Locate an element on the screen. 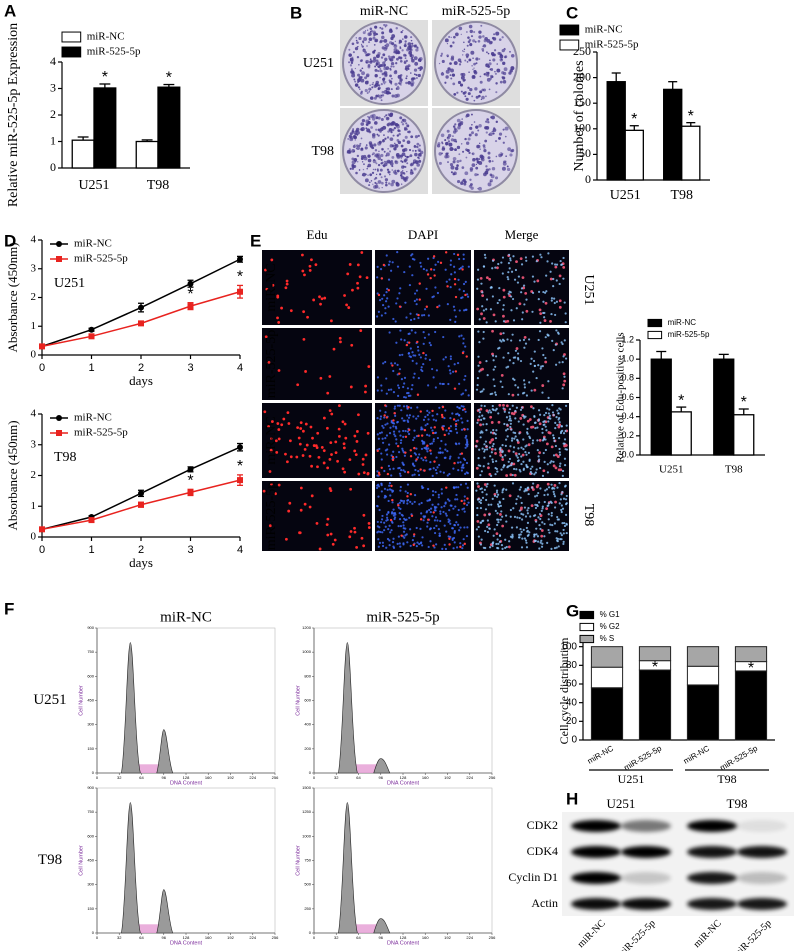  row-label: U251 is located at coordinates (318, 63).